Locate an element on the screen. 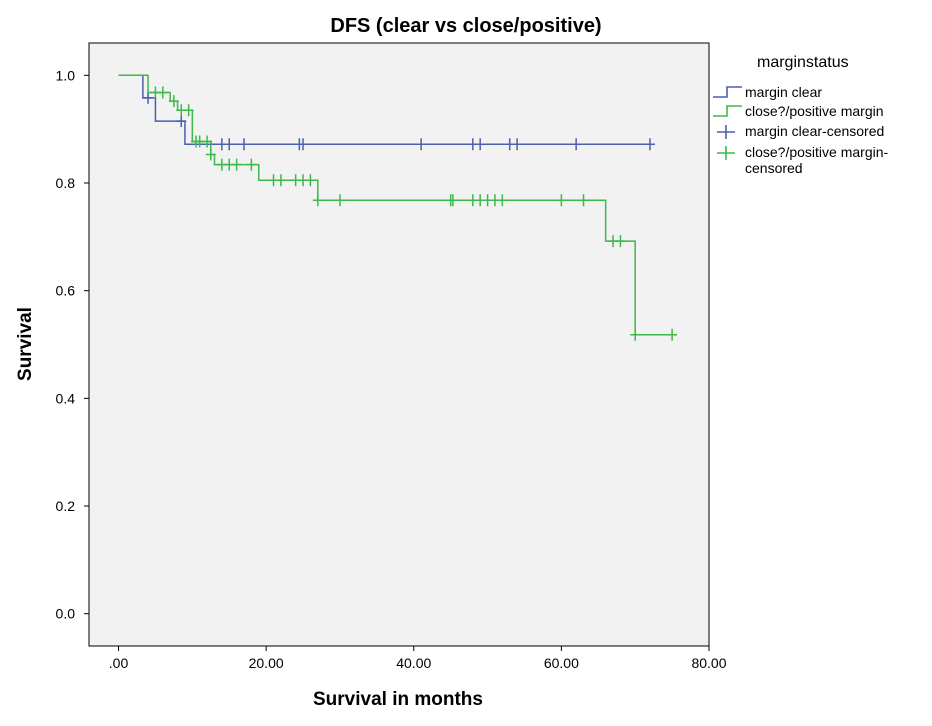  x-tick-label: 20.00 is located at coordinates (266, 663).